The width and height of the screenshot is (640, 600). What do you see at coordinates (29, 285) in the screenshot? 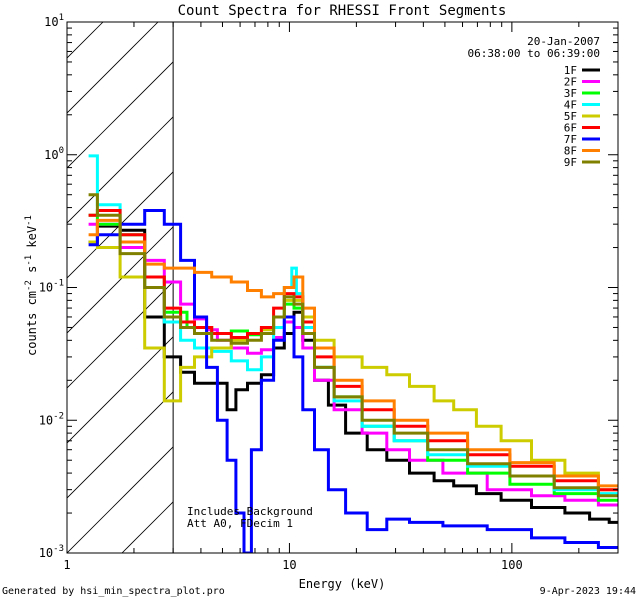
I see `y-axis-label-exp1: -2` at bounding box center [29, 285].